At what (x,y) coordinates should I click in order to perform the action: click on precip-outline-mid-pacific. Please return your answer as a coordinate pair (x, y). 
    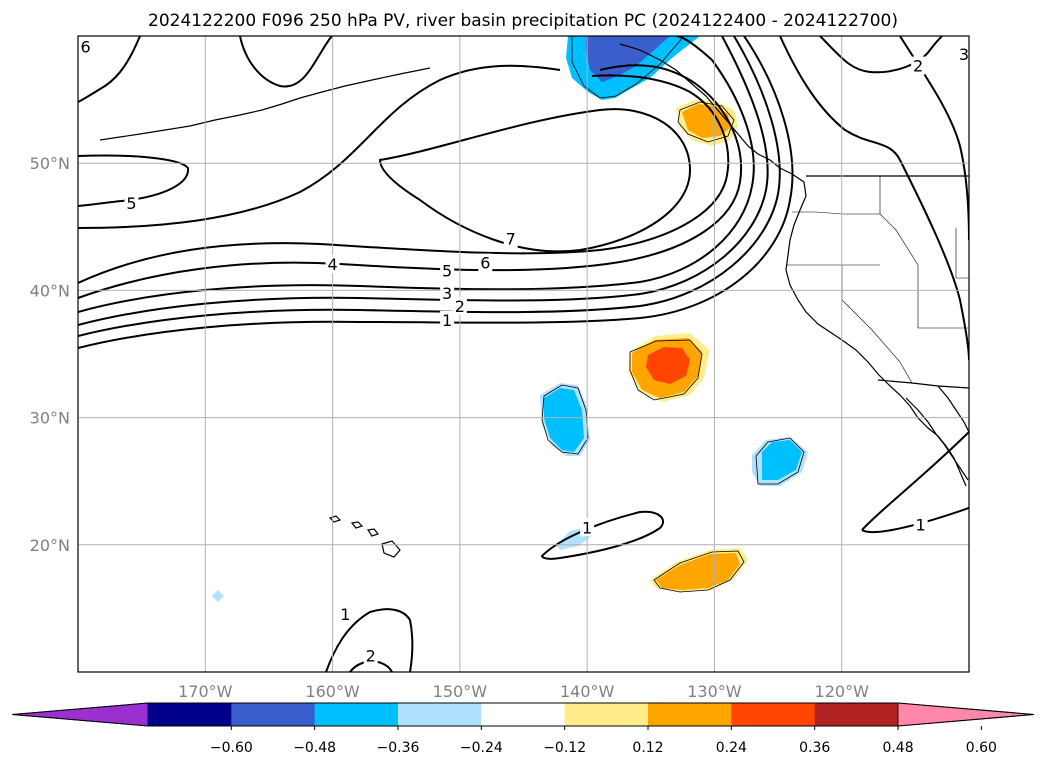
    Looking at the image, I should click on (565, 419).